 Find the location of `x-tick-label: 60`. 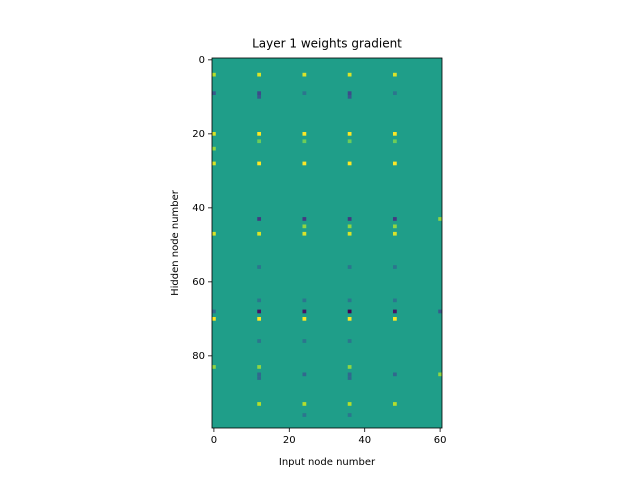

x-tick-label: 60 is located at coordinates (440, 440).